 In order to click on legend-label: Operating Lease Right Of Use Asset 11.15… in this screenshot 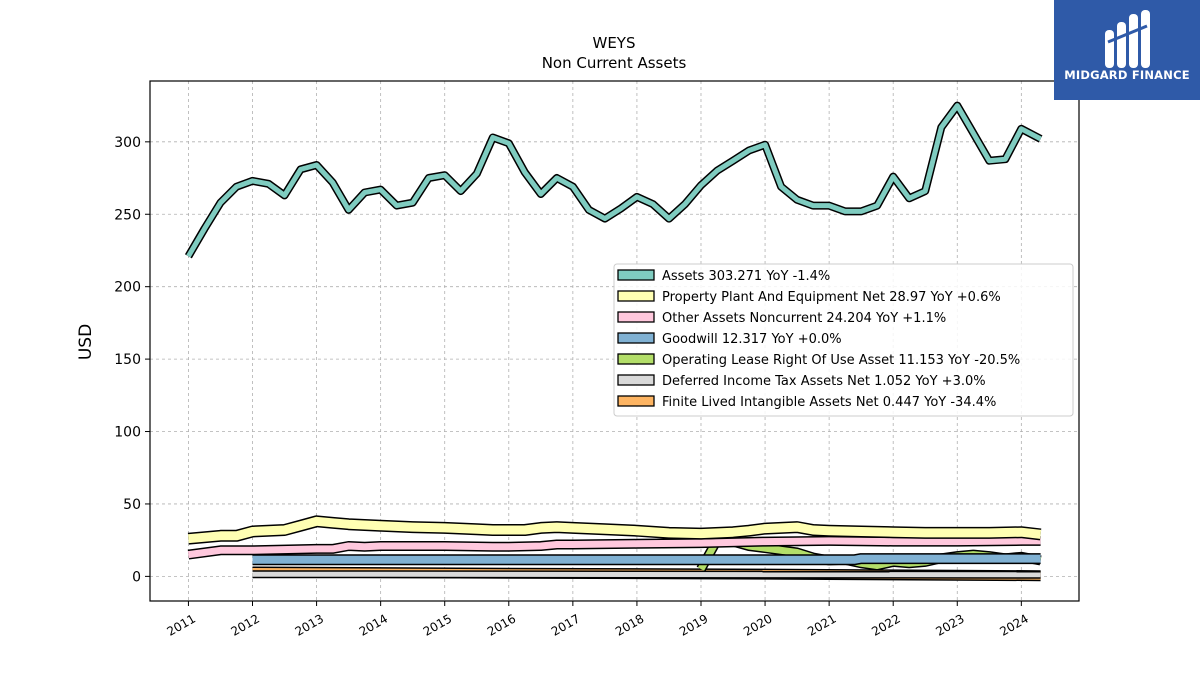, I will do `click(841, 360)`.